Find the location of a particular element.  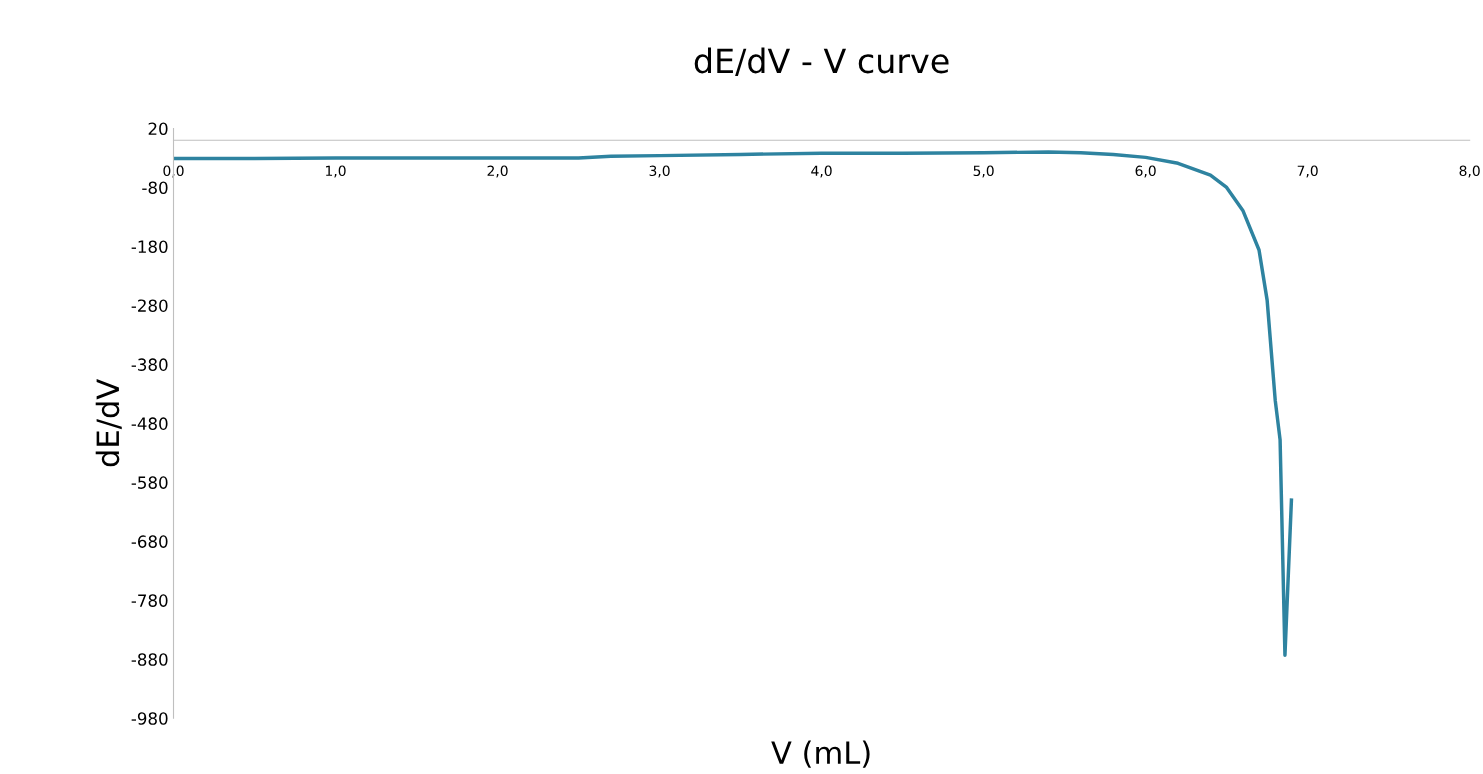

x-axis-title: V (mL) is located at coordinates (820, 754).